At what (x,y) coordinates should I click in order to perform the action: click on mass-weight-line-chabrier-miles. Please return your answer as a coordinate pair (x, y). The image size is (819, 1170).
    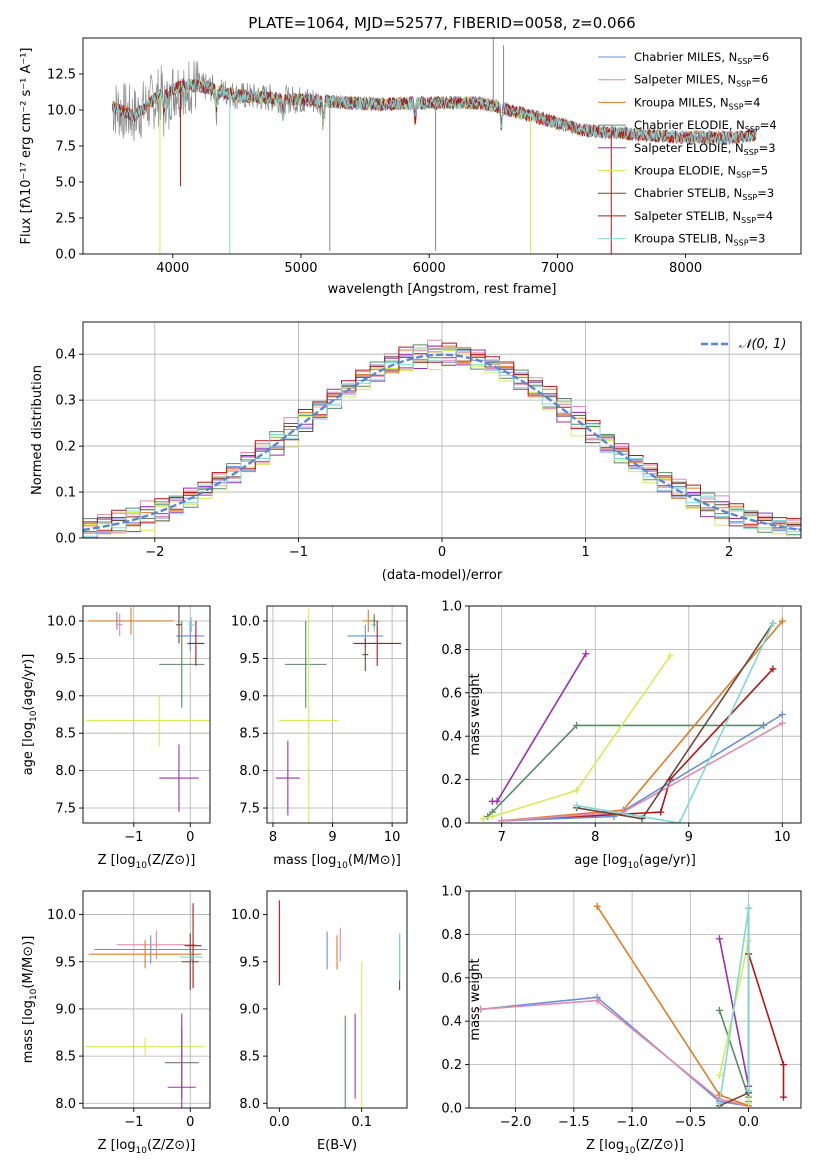
    Looking at the image, I should click on (642, 767).